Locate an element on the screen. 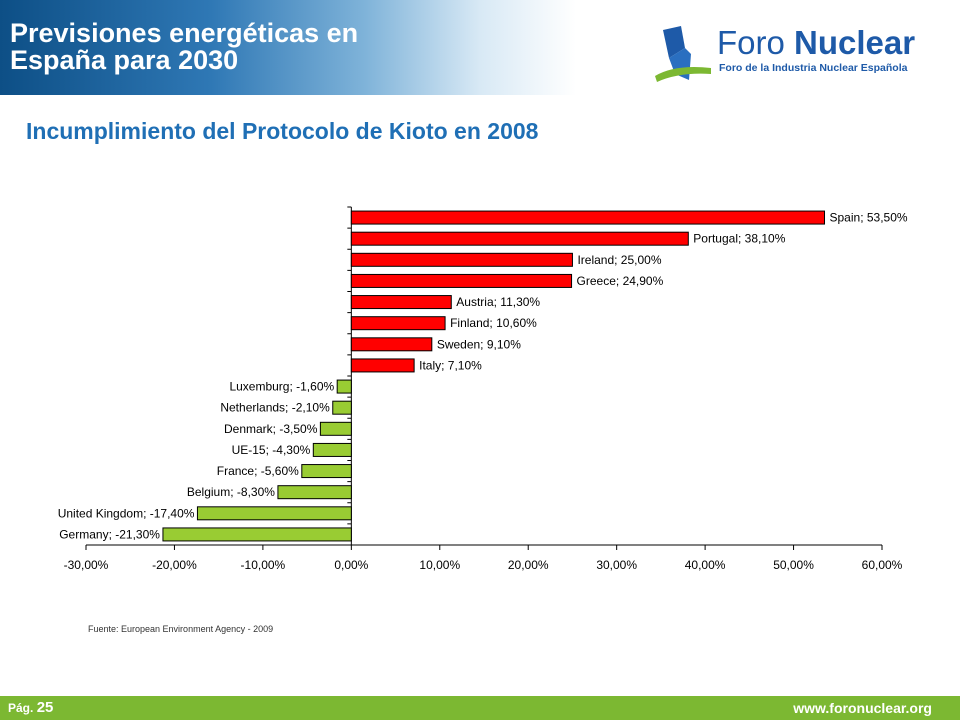 This screenshot has height=720, width=960. bar-spain is located at coordinates (588, 217).